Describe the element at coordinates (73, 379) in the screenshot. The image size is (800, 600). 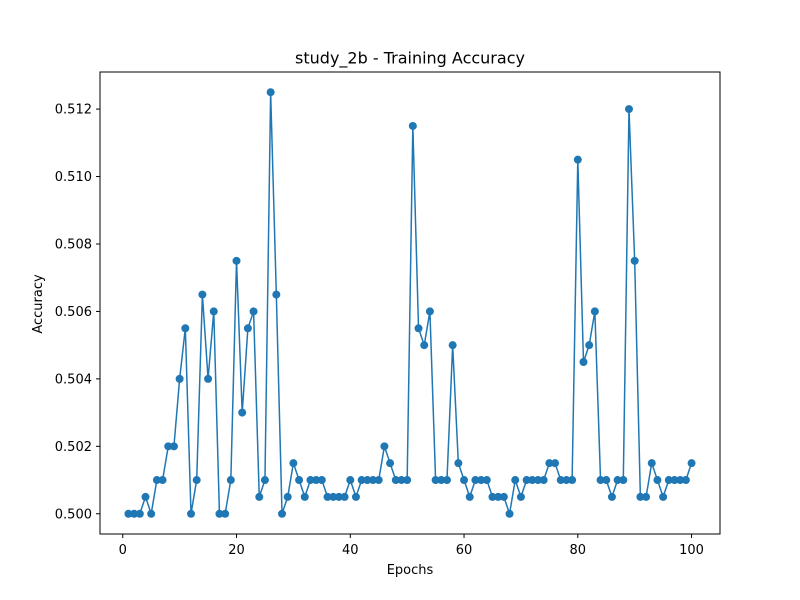
I see `y-tick-label: 0.504` at that location.